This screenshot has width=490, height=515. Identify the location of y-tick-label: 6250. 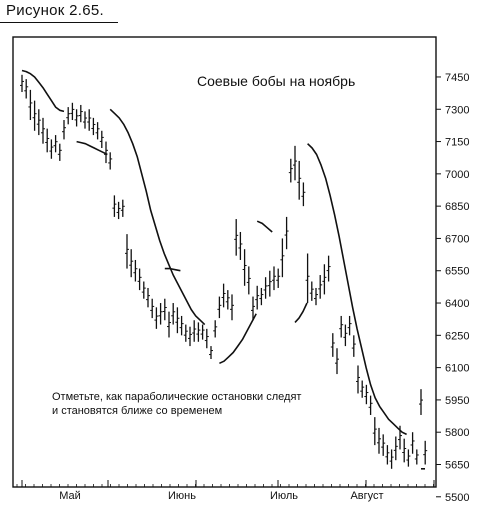
(457, 336).